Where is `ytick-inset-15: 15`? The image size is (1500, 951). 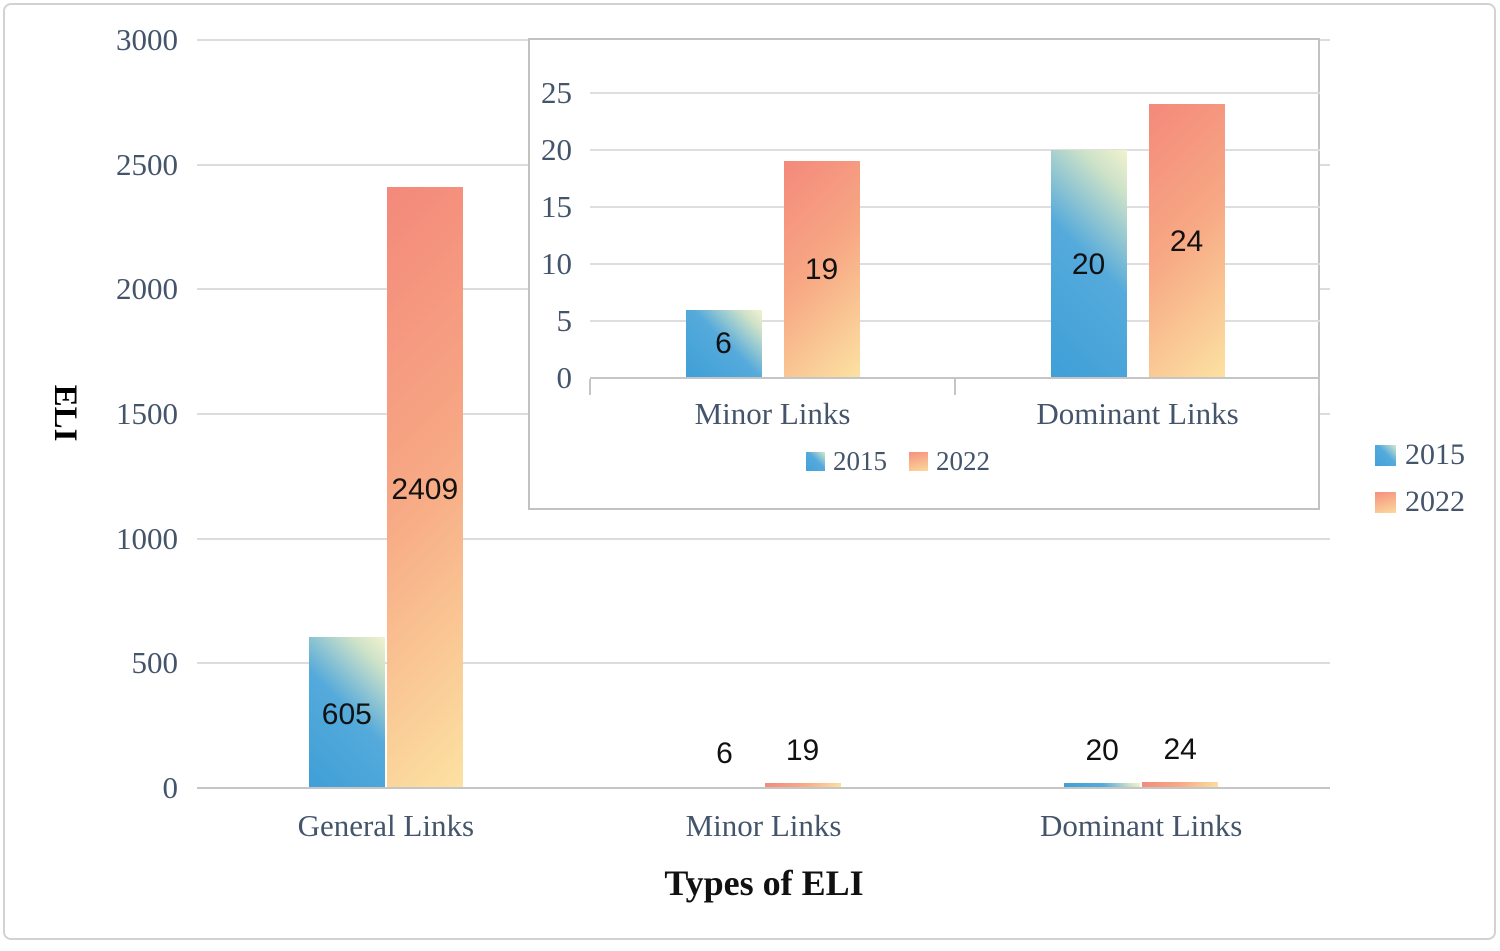 ytick-inset-15: 15 is located at coordinates (556, 206).